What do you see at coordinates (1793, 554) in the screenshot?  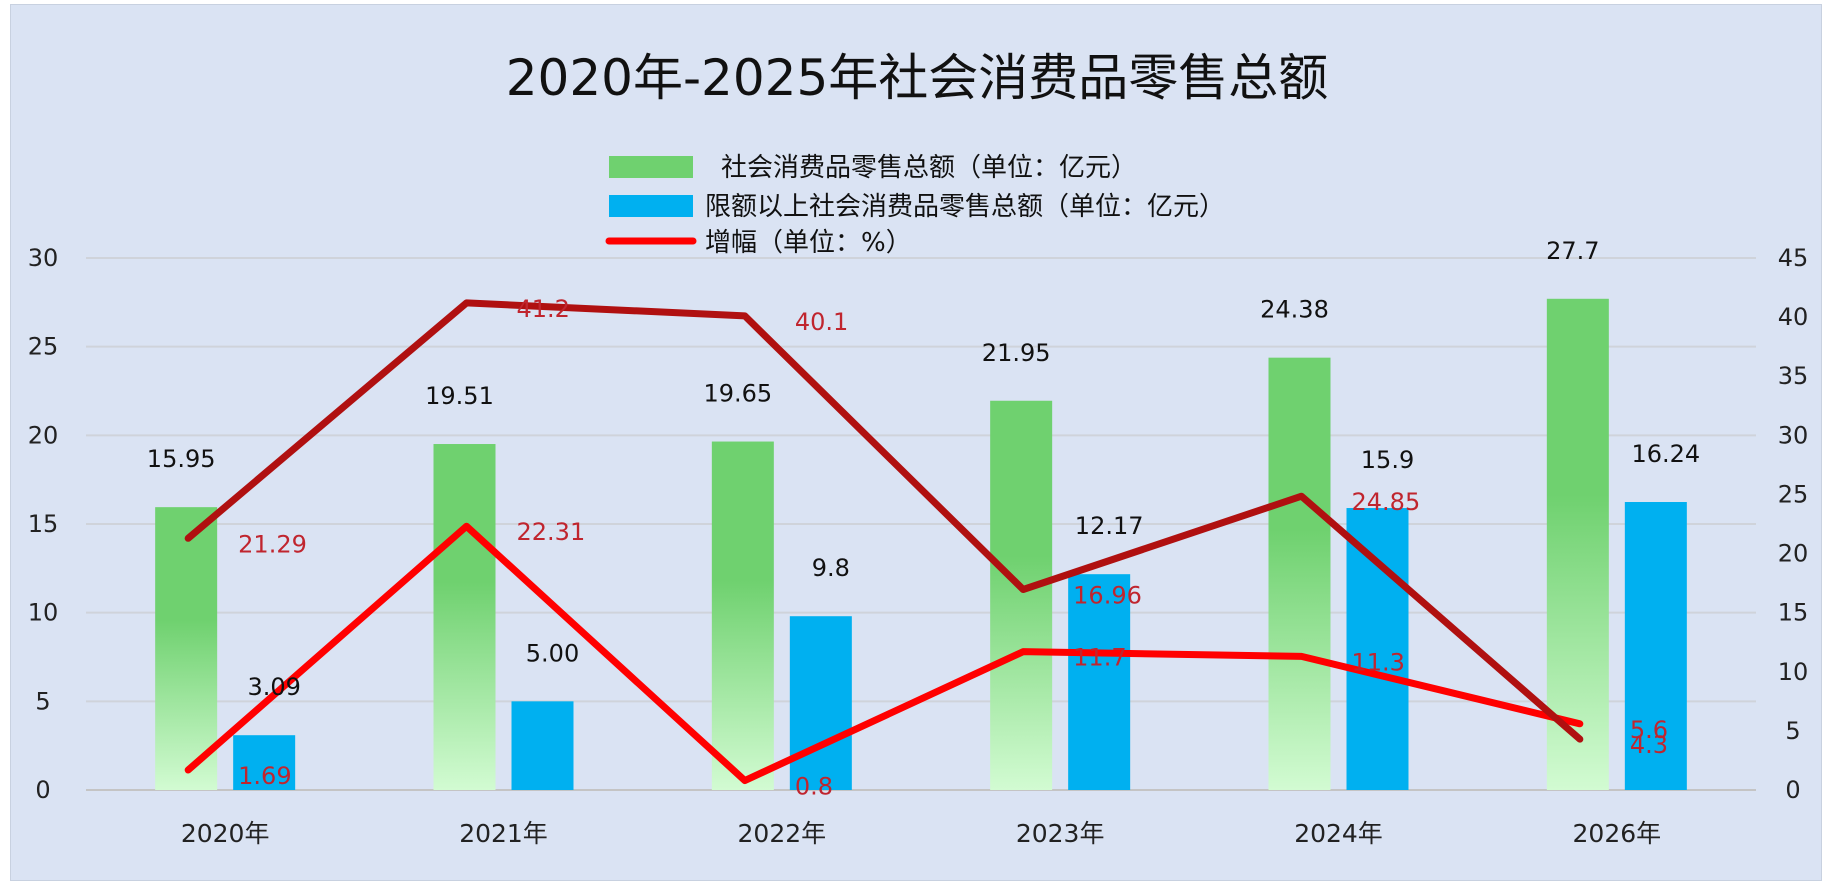 I see `right-axis-tick: 20` at bounding box center [1793, 554].